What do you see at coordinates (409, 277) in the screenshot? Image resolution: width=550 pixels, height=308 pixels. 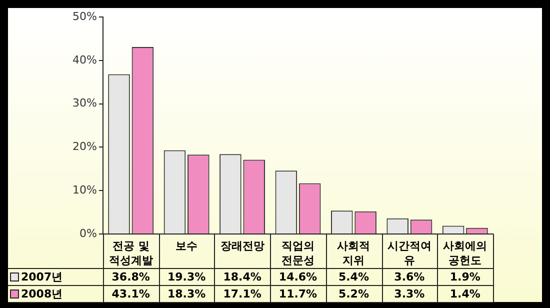 I see `data-label: 3.6%` at bounding box center [409, 277].